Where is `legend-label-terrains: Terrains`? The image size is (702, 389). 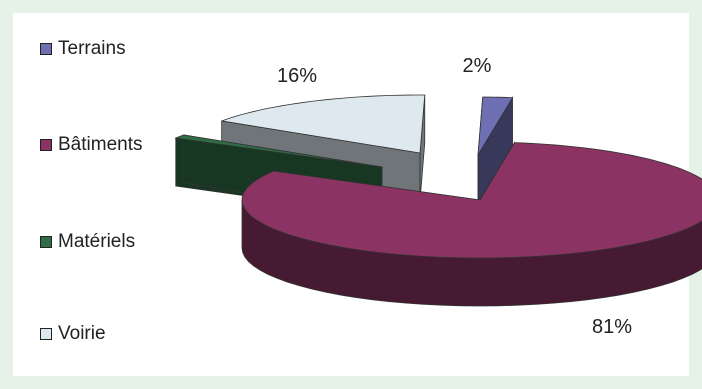 legend-label-terrains: Terrains is located at coordinates (92, 49).